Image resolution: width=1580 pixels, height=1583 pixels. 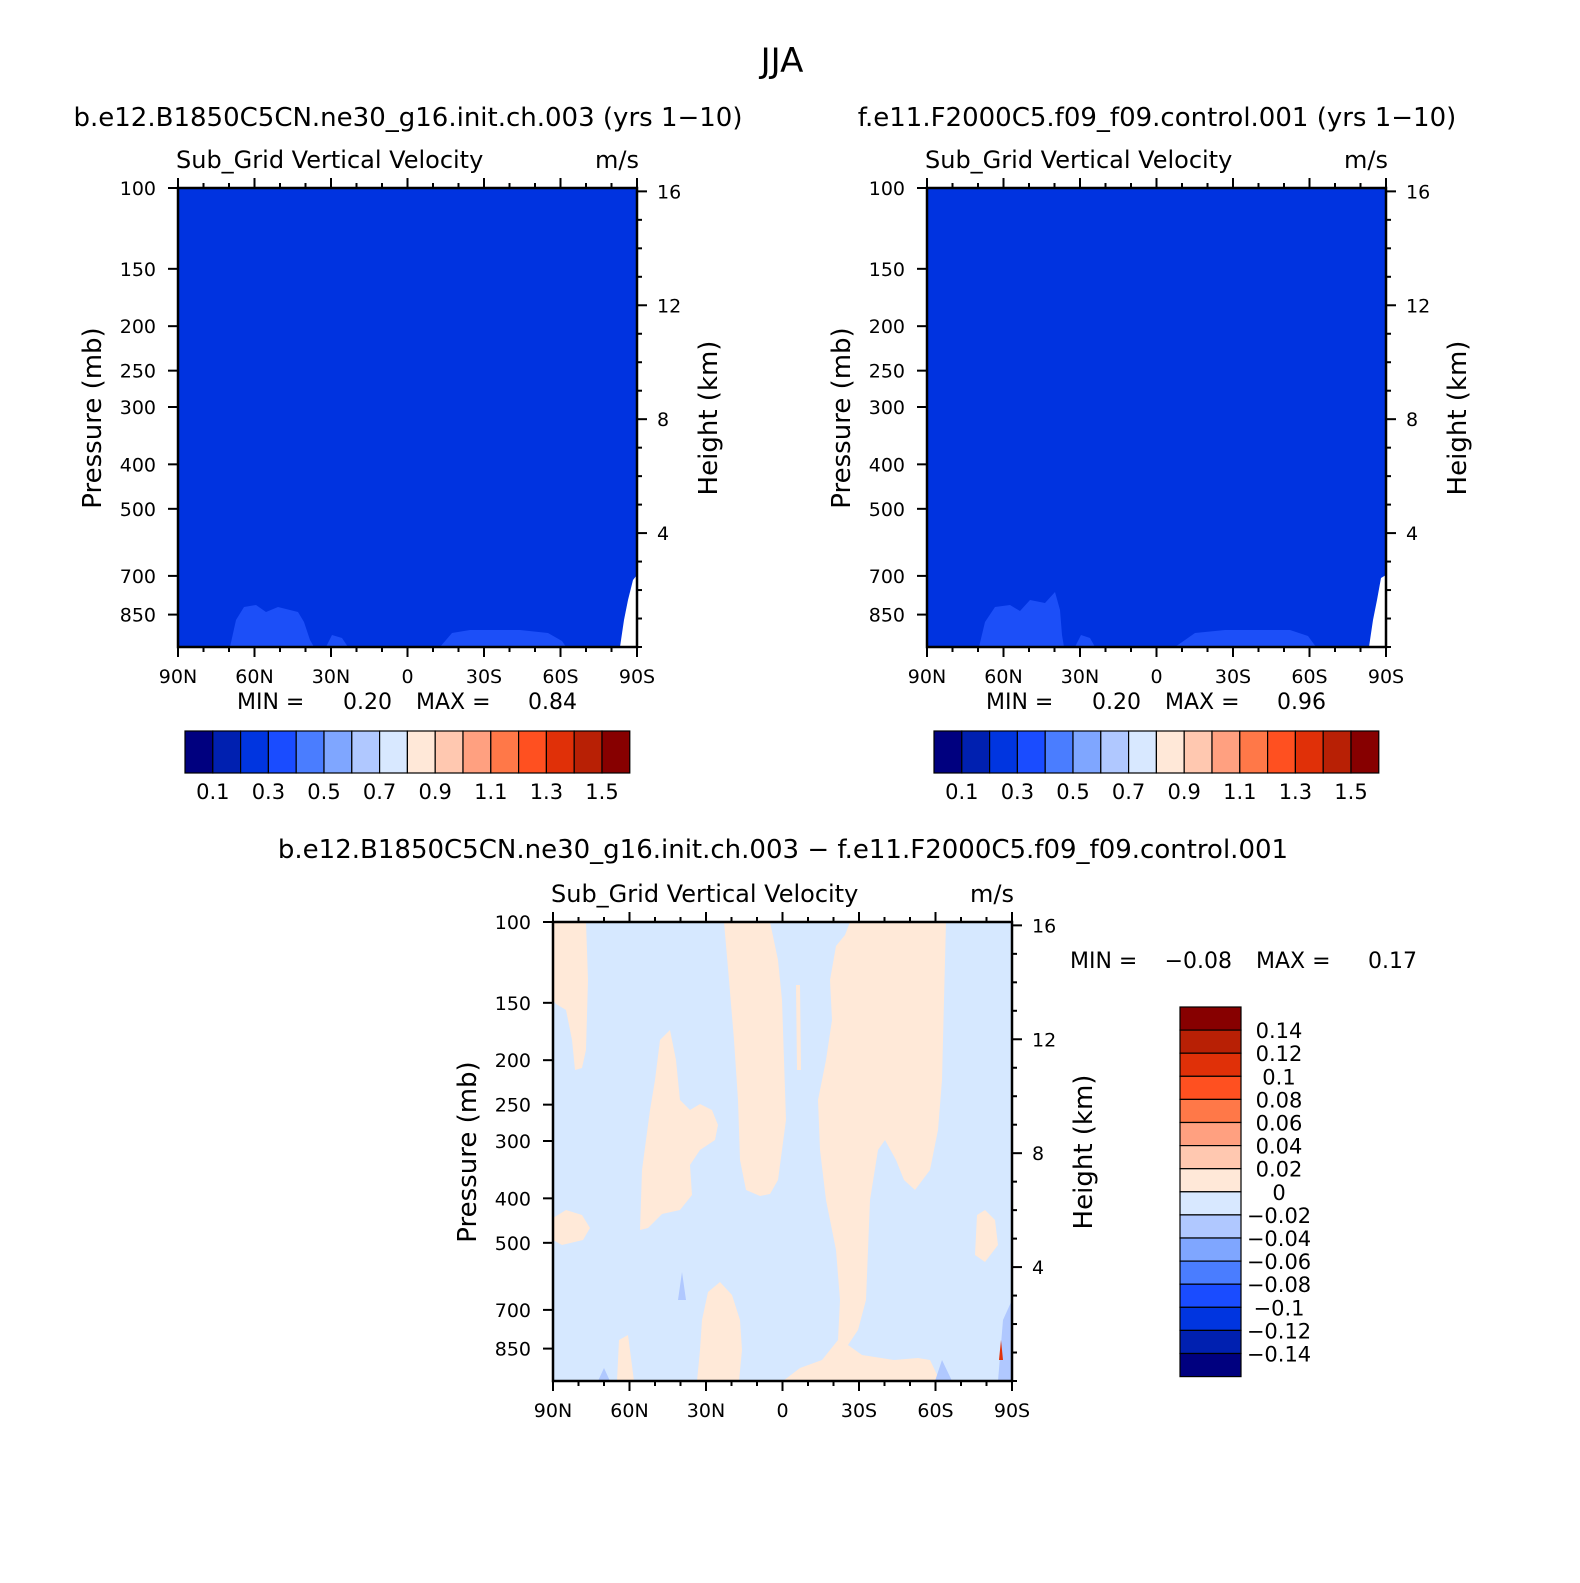 I want to click on colorbar-label: −0.02, so click(x=1279, y=1216).